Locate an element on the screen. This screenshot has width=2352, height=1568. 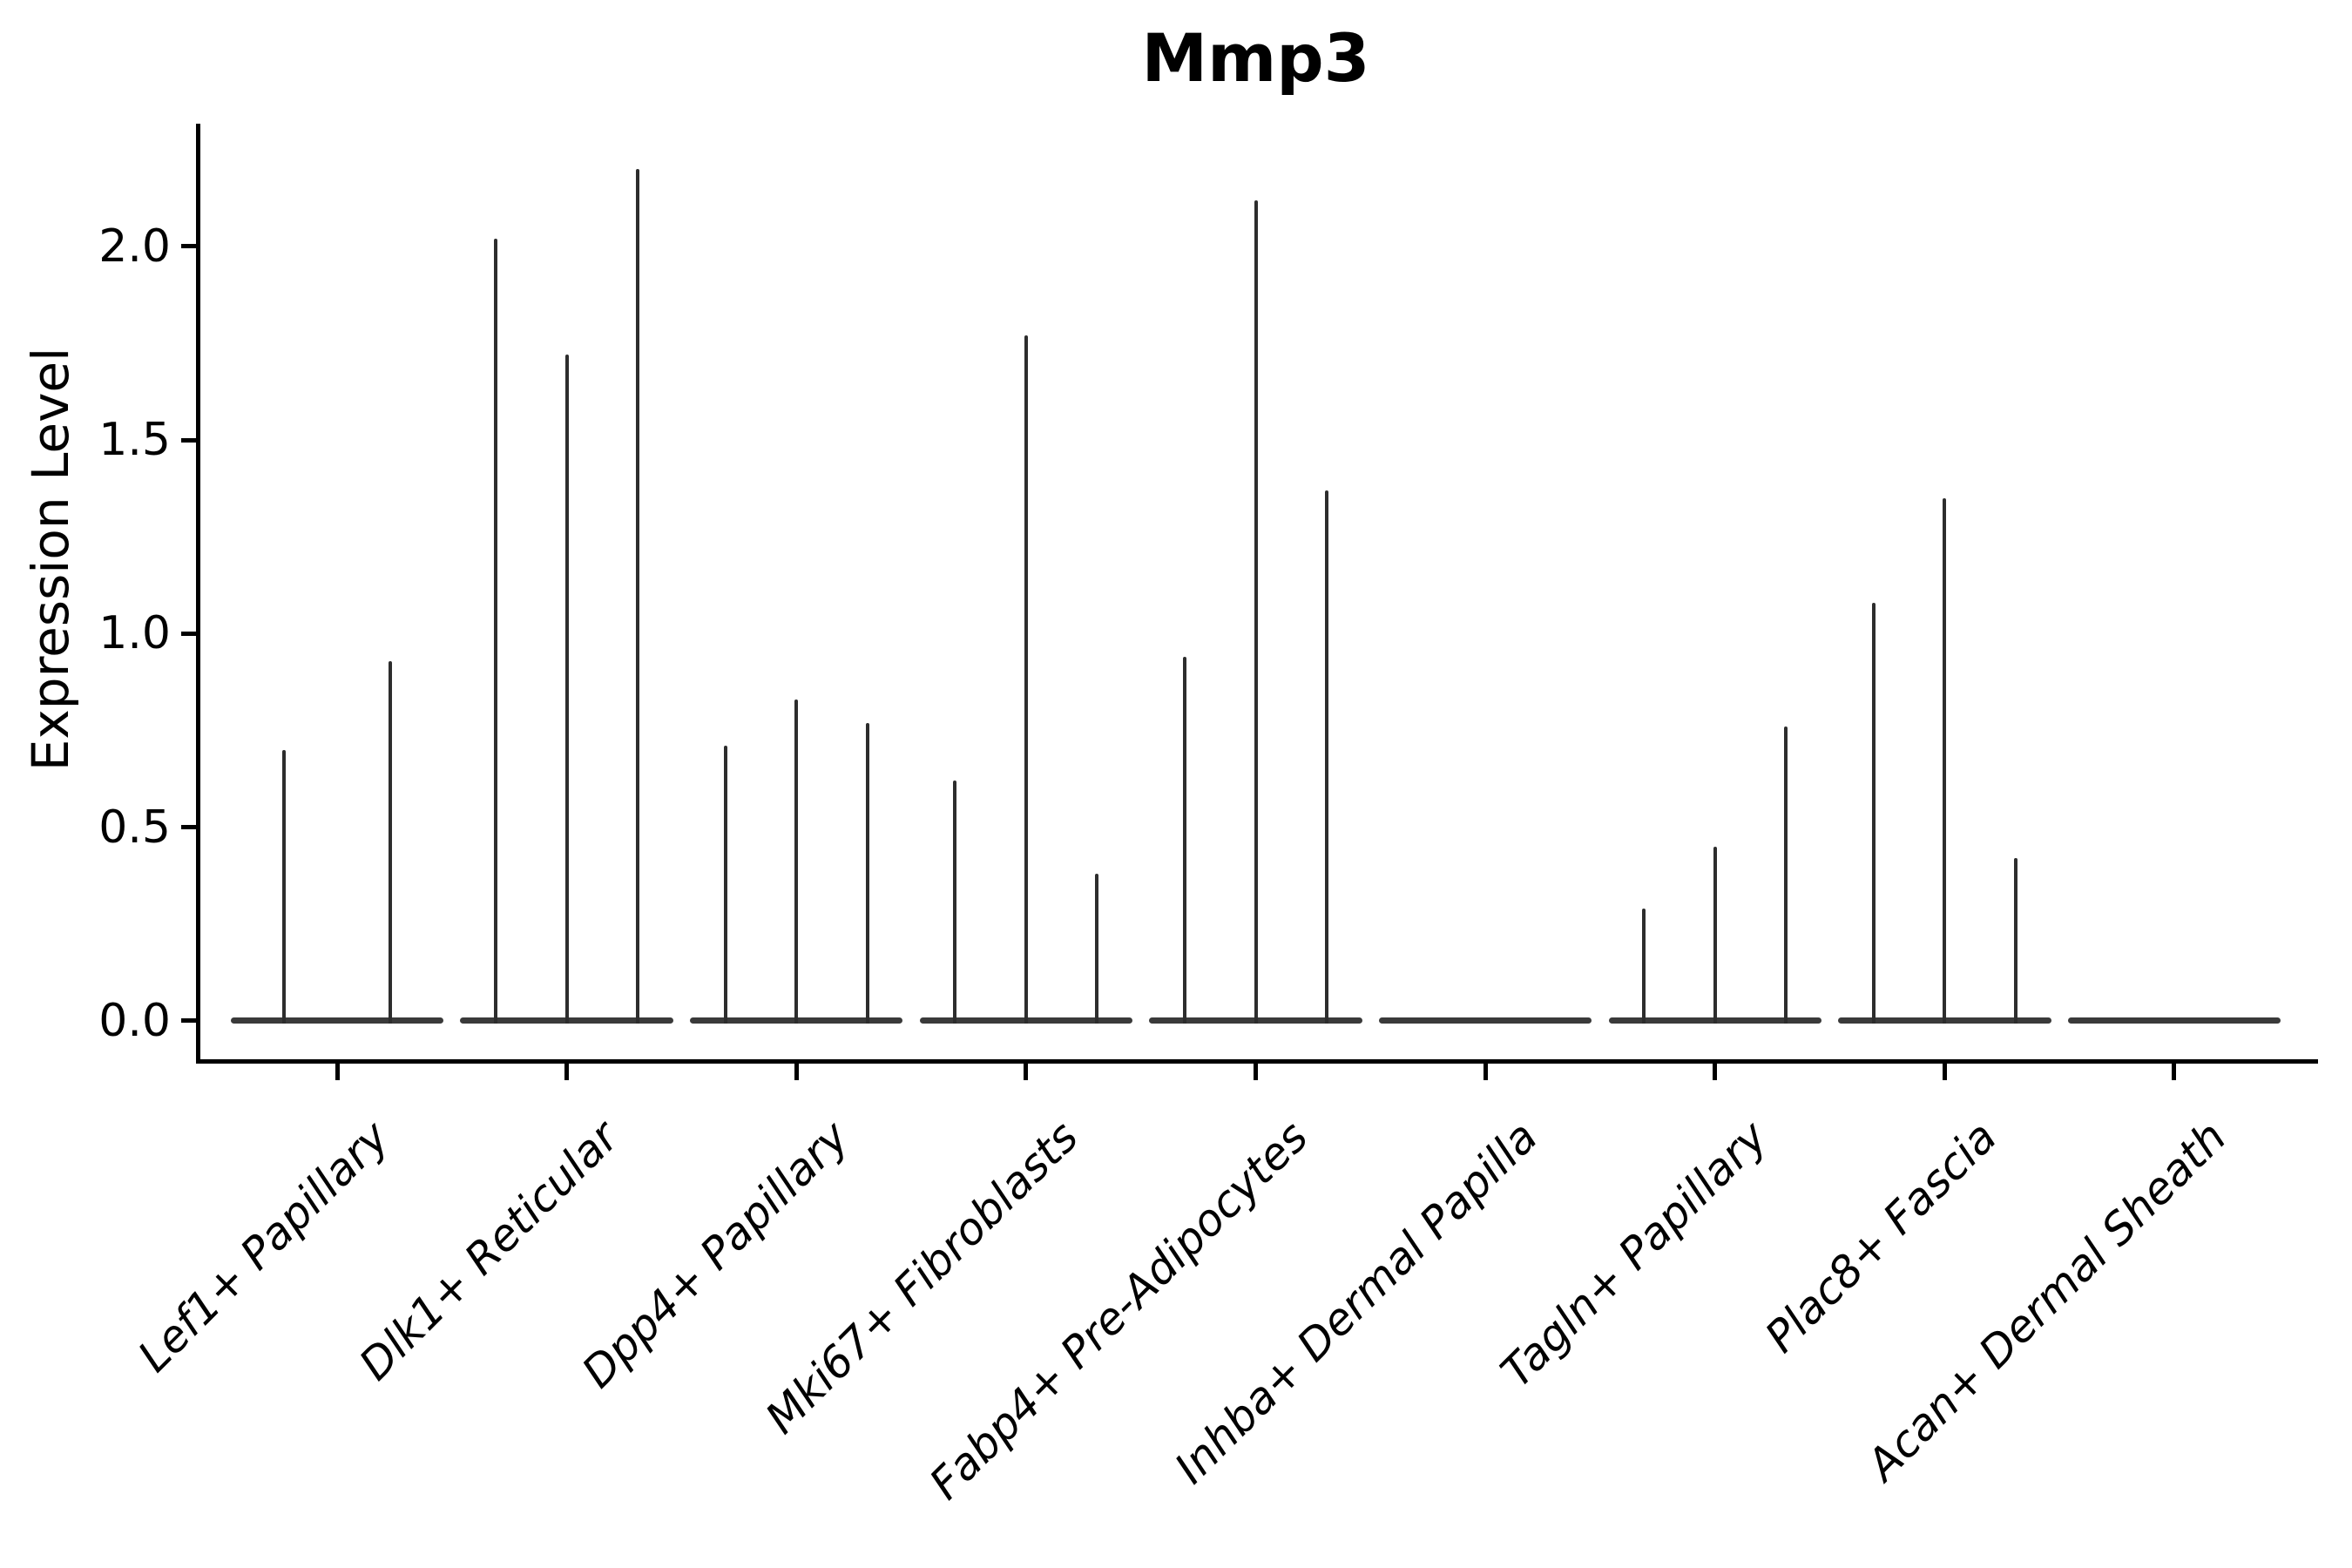
x-tick-label: Fabp4+ Pre-Adipocytes is located at coordinates (1118, 1310).